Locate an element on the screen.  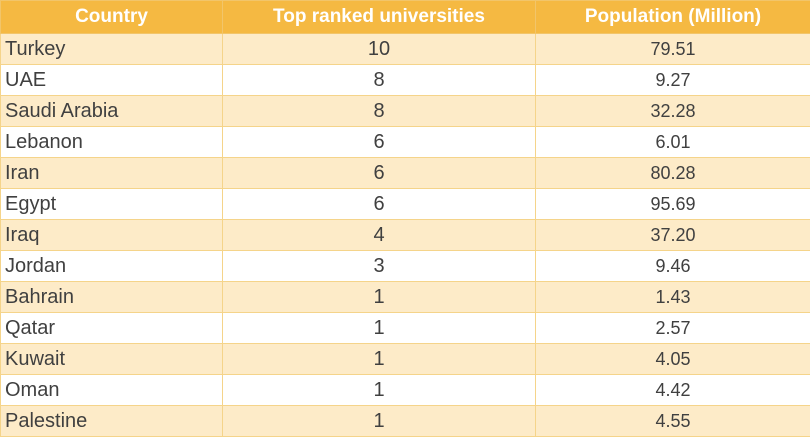
population-cell: 4.55 is located at coordinates (672, 421).